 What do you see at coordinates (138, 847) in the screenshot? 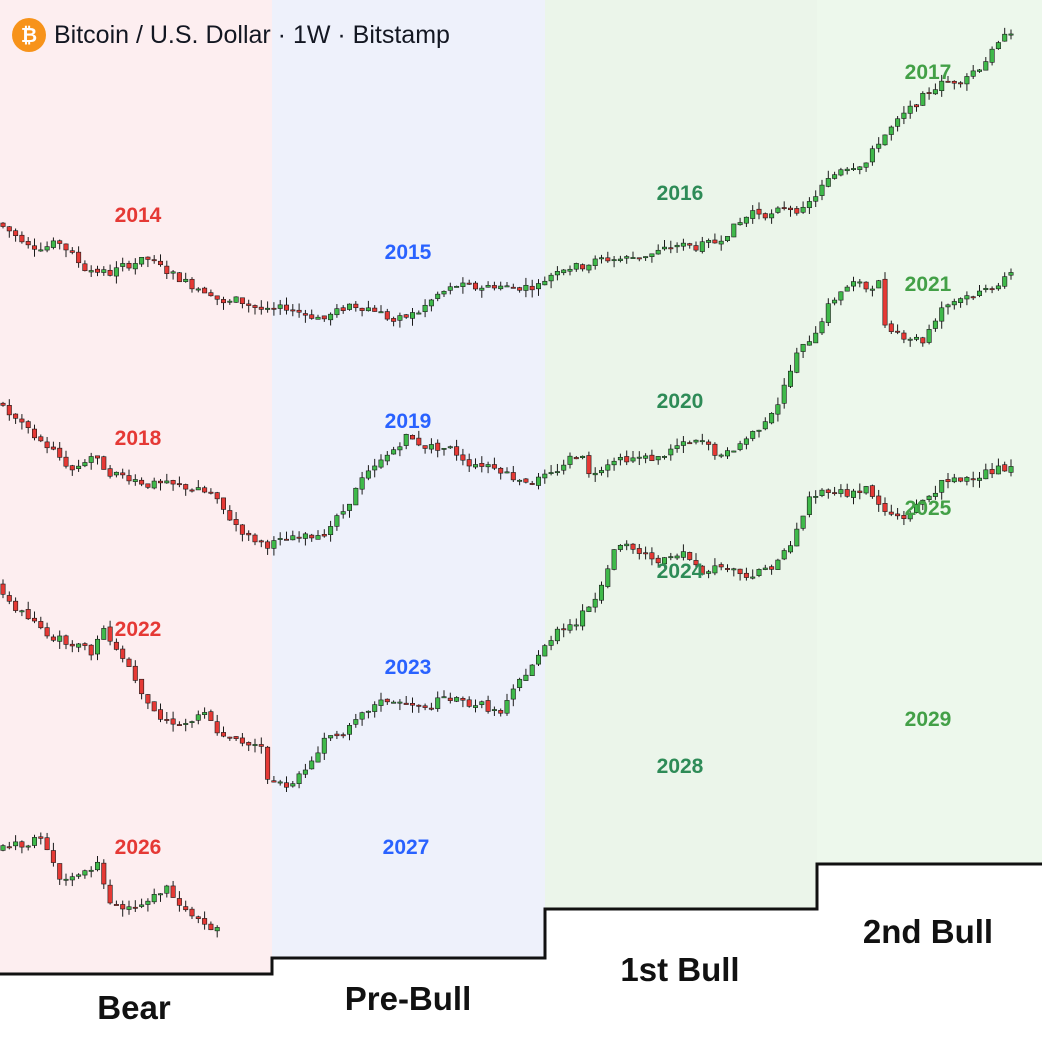
I see `year-label-2026: 2026` at bounding box center [138, 847].